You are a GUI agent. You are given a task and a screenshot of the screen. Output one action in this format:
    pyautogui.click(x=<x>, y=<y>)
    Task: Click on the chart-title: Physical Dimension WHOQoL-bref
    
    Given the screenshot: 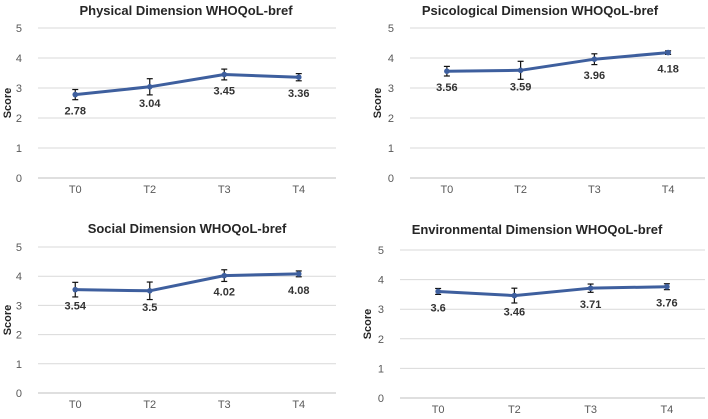 What is the action you would take?
    pyautogui.click(x=186, y=10)
    